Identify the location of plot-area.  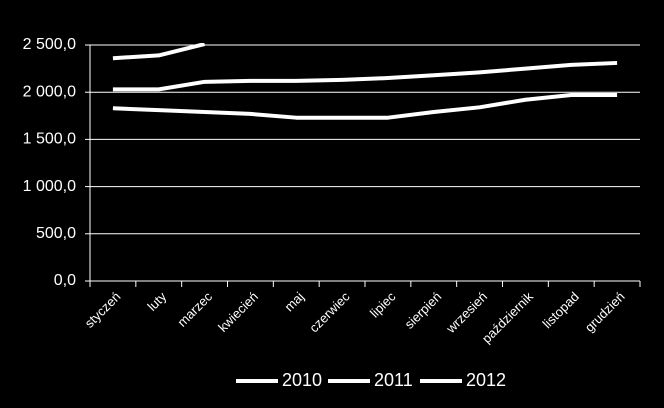
(365, 81).